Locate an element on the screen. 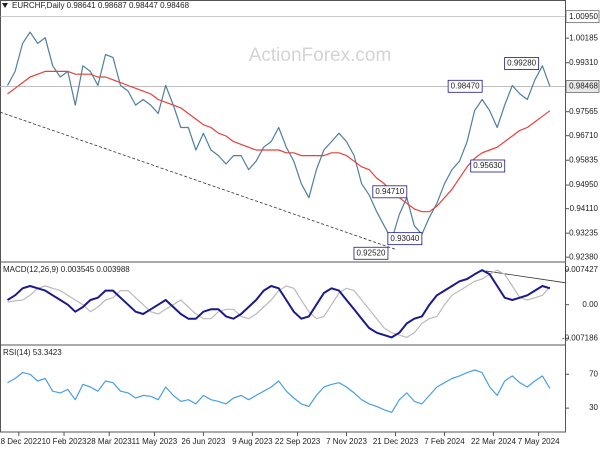  price-level-label: 0.98468 is located at coordinates (583, 85).